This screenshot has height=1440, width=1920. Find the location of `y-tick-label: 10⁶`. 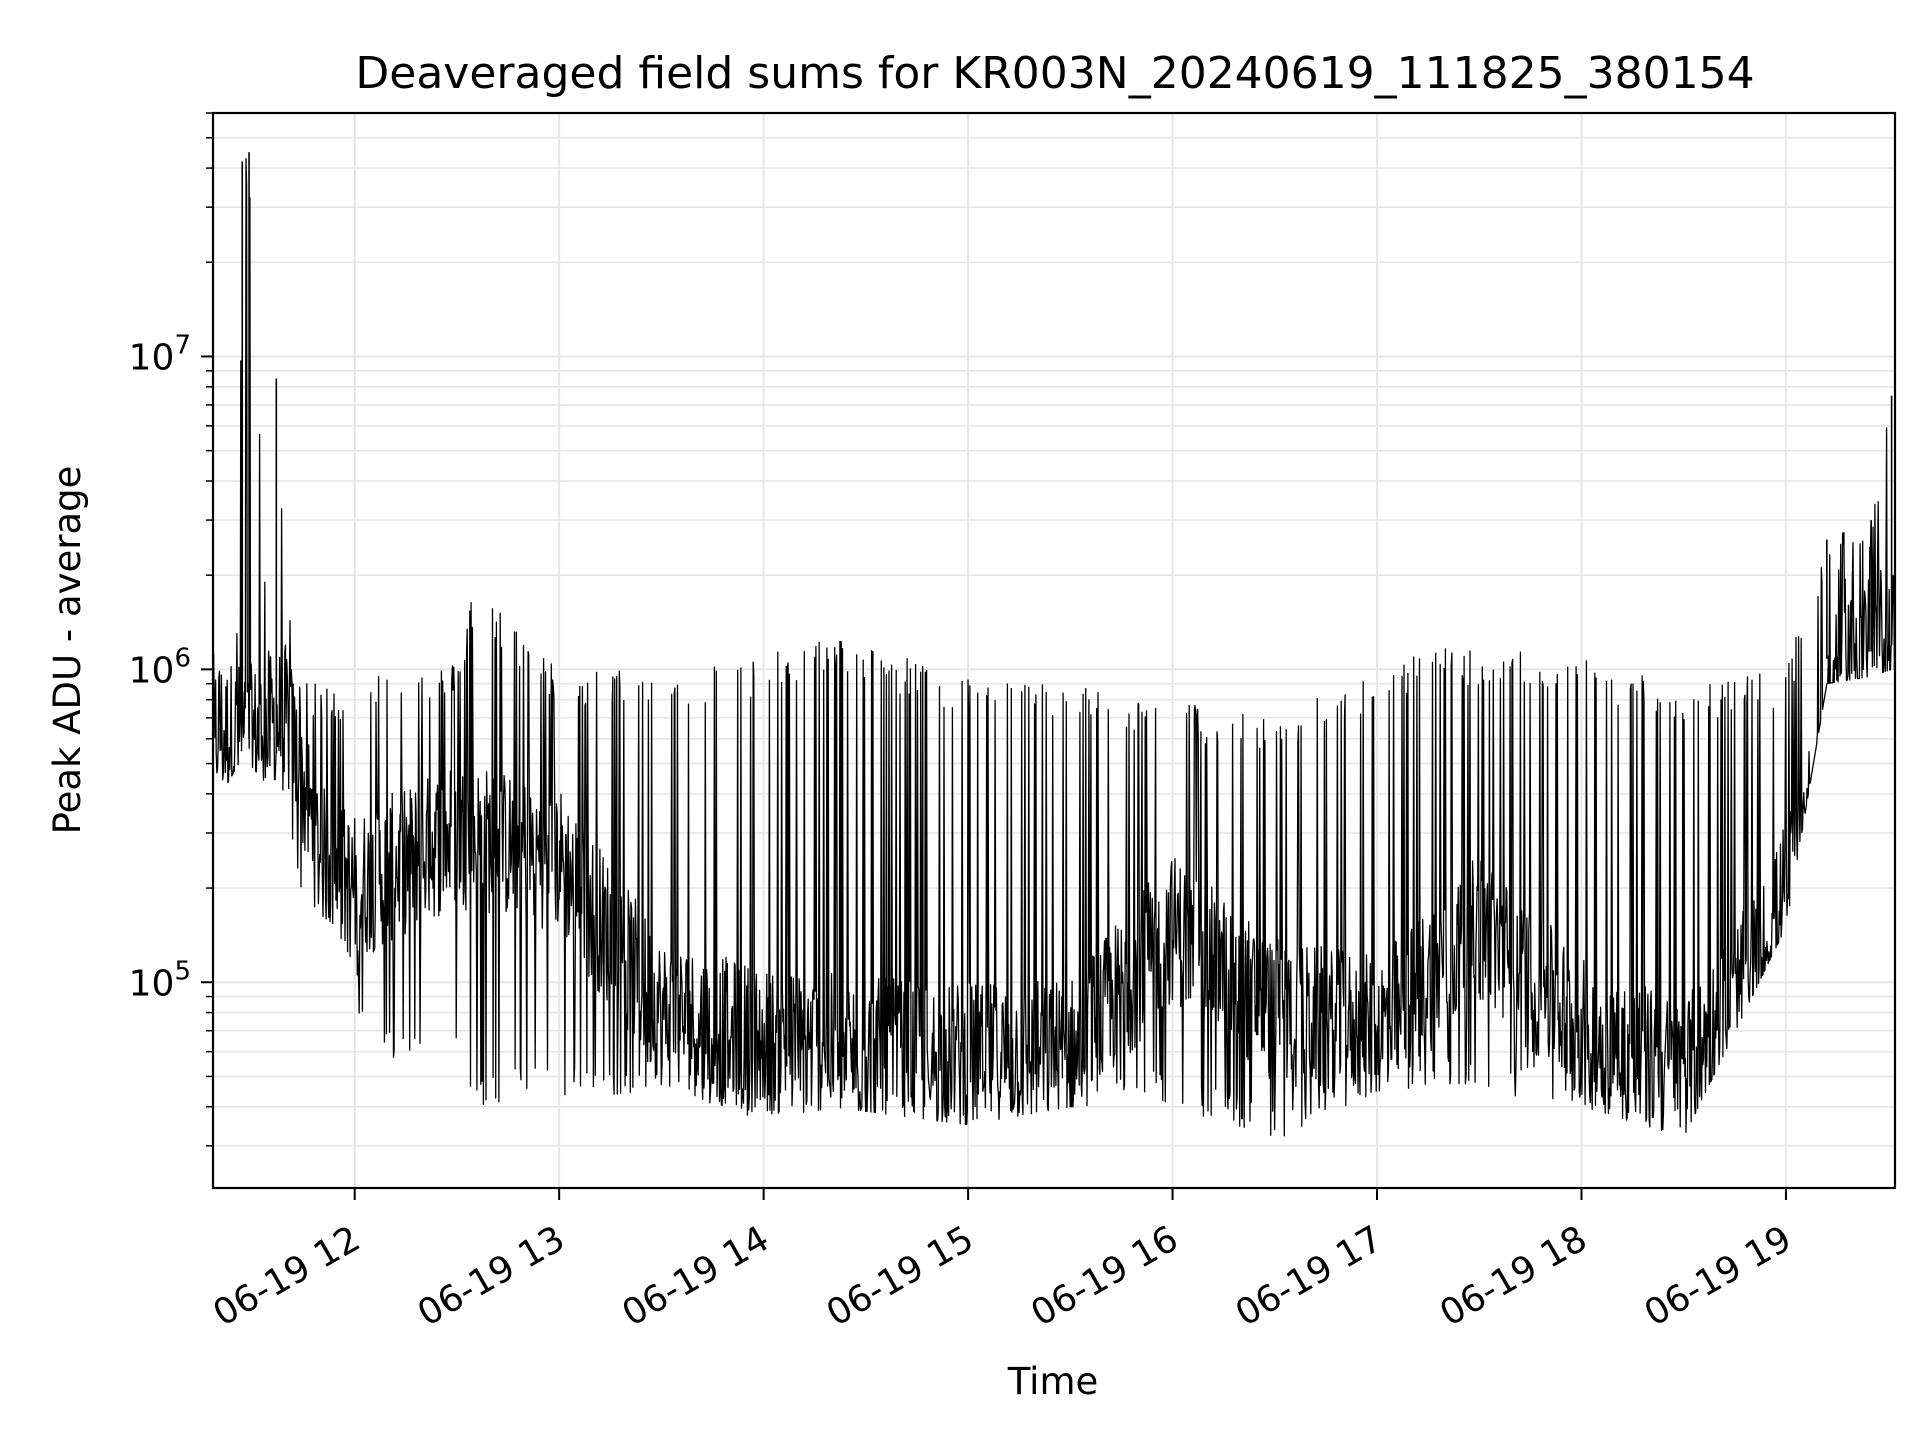

y-tick-label: 10⁶ is located at coordinates (160, 667).